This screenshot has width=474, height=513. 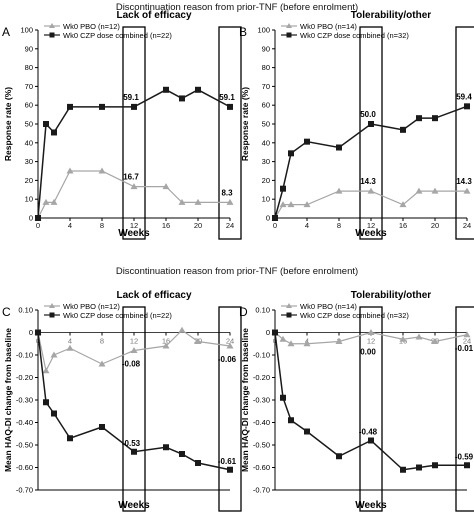 I want to click on y-tick-label: -0.40, so click(x=261, y=422).